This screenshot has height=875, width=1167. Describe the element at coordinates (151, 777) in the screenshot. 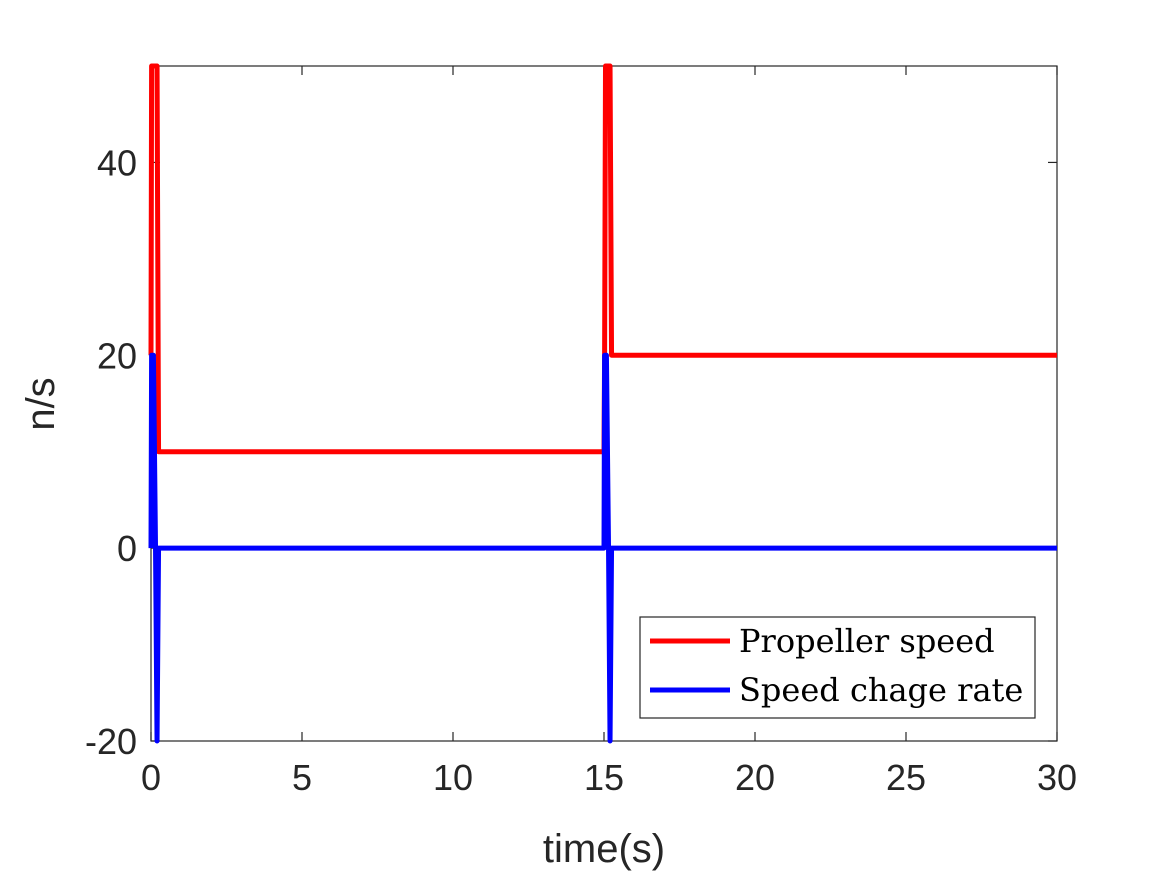

I see `x-tick-label: 0` at that location.